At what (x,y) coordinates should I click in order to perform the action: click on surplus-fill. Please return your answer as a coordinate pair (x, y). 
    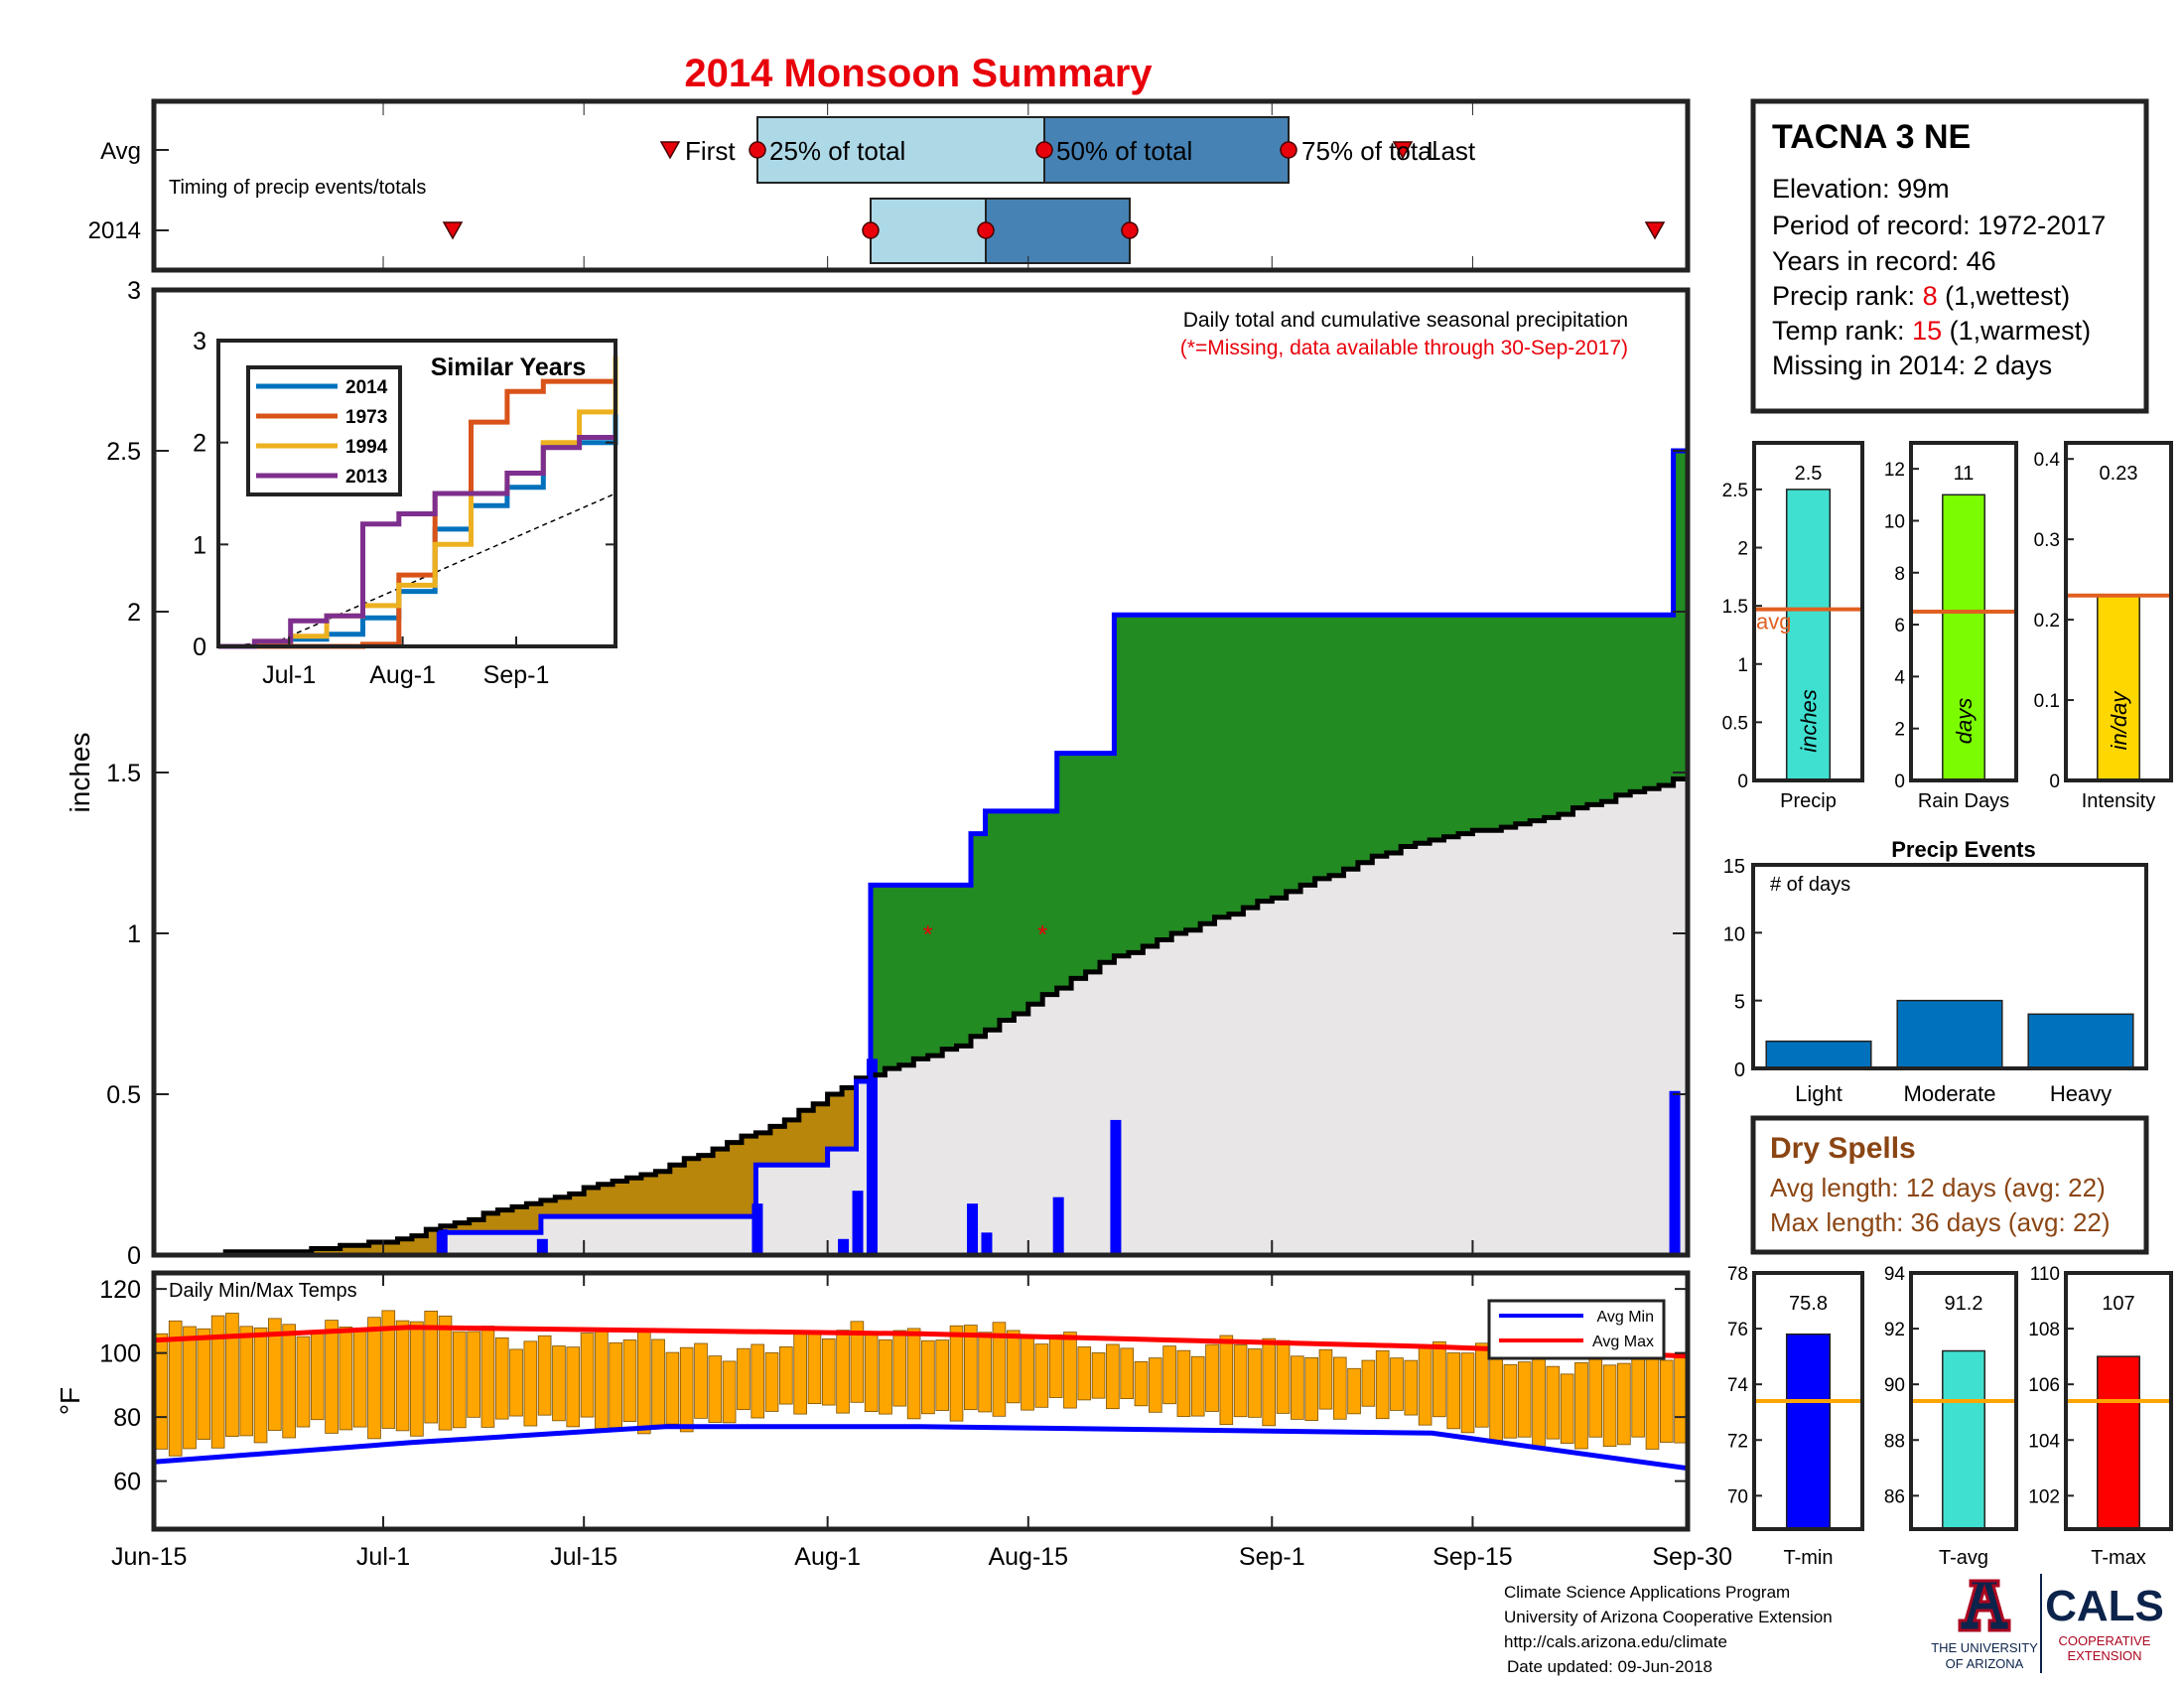
    Looking at the image, I should click on (1279, 763).